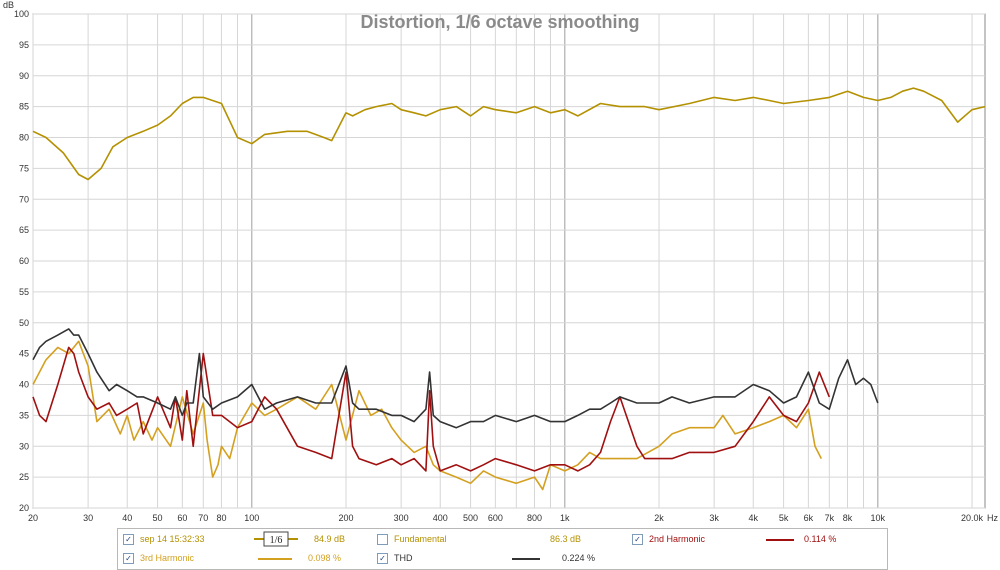 This screenshot has height=570, width=1000. Describe the element at coordinates (24, 168) in the screenshot. I see `y-tick-label: 75` at that location.